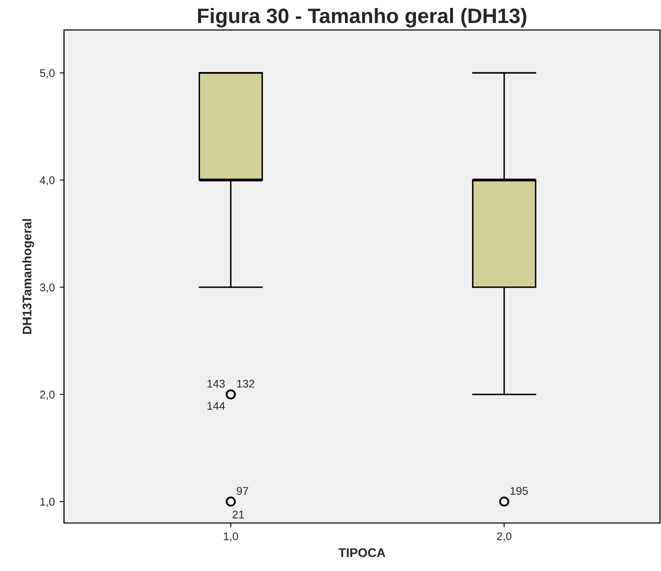 The width and height of the screenshot is (661, 571). I want to click on y-tick-label: 4,0, so click(47, 181).